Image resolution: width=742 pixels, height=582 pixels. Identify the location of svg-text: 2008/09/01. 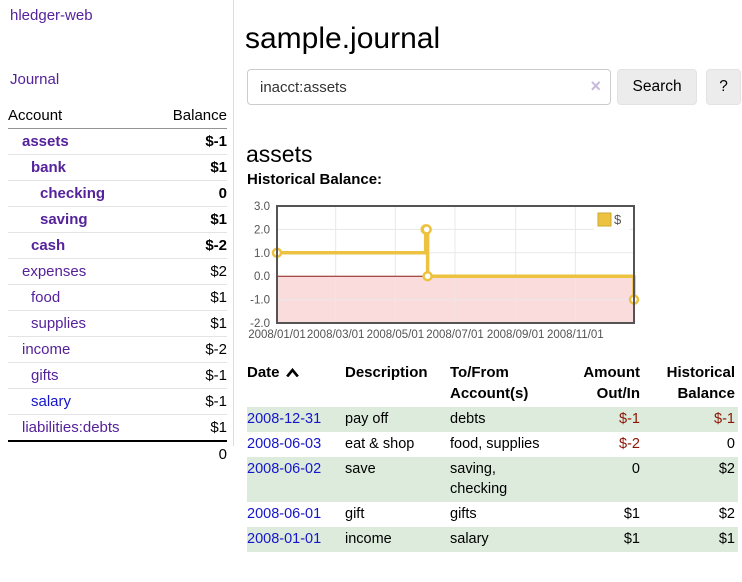
(516, 335).